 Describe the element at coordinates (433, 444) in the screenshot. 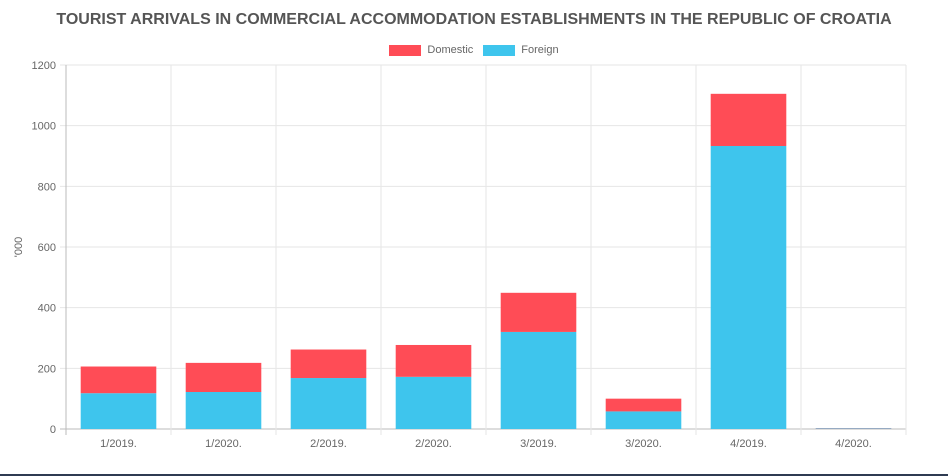

I see `x-tick-label: 2/2020.` at that location.